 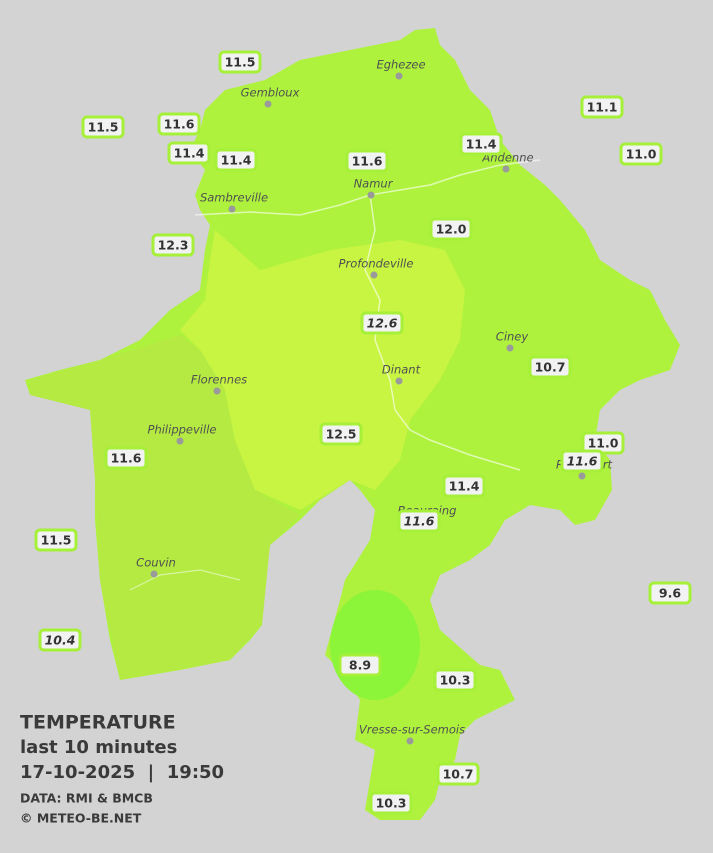 I want to click on legend-source: DATA: RMI & BMCB, so click(x=86, y=798).